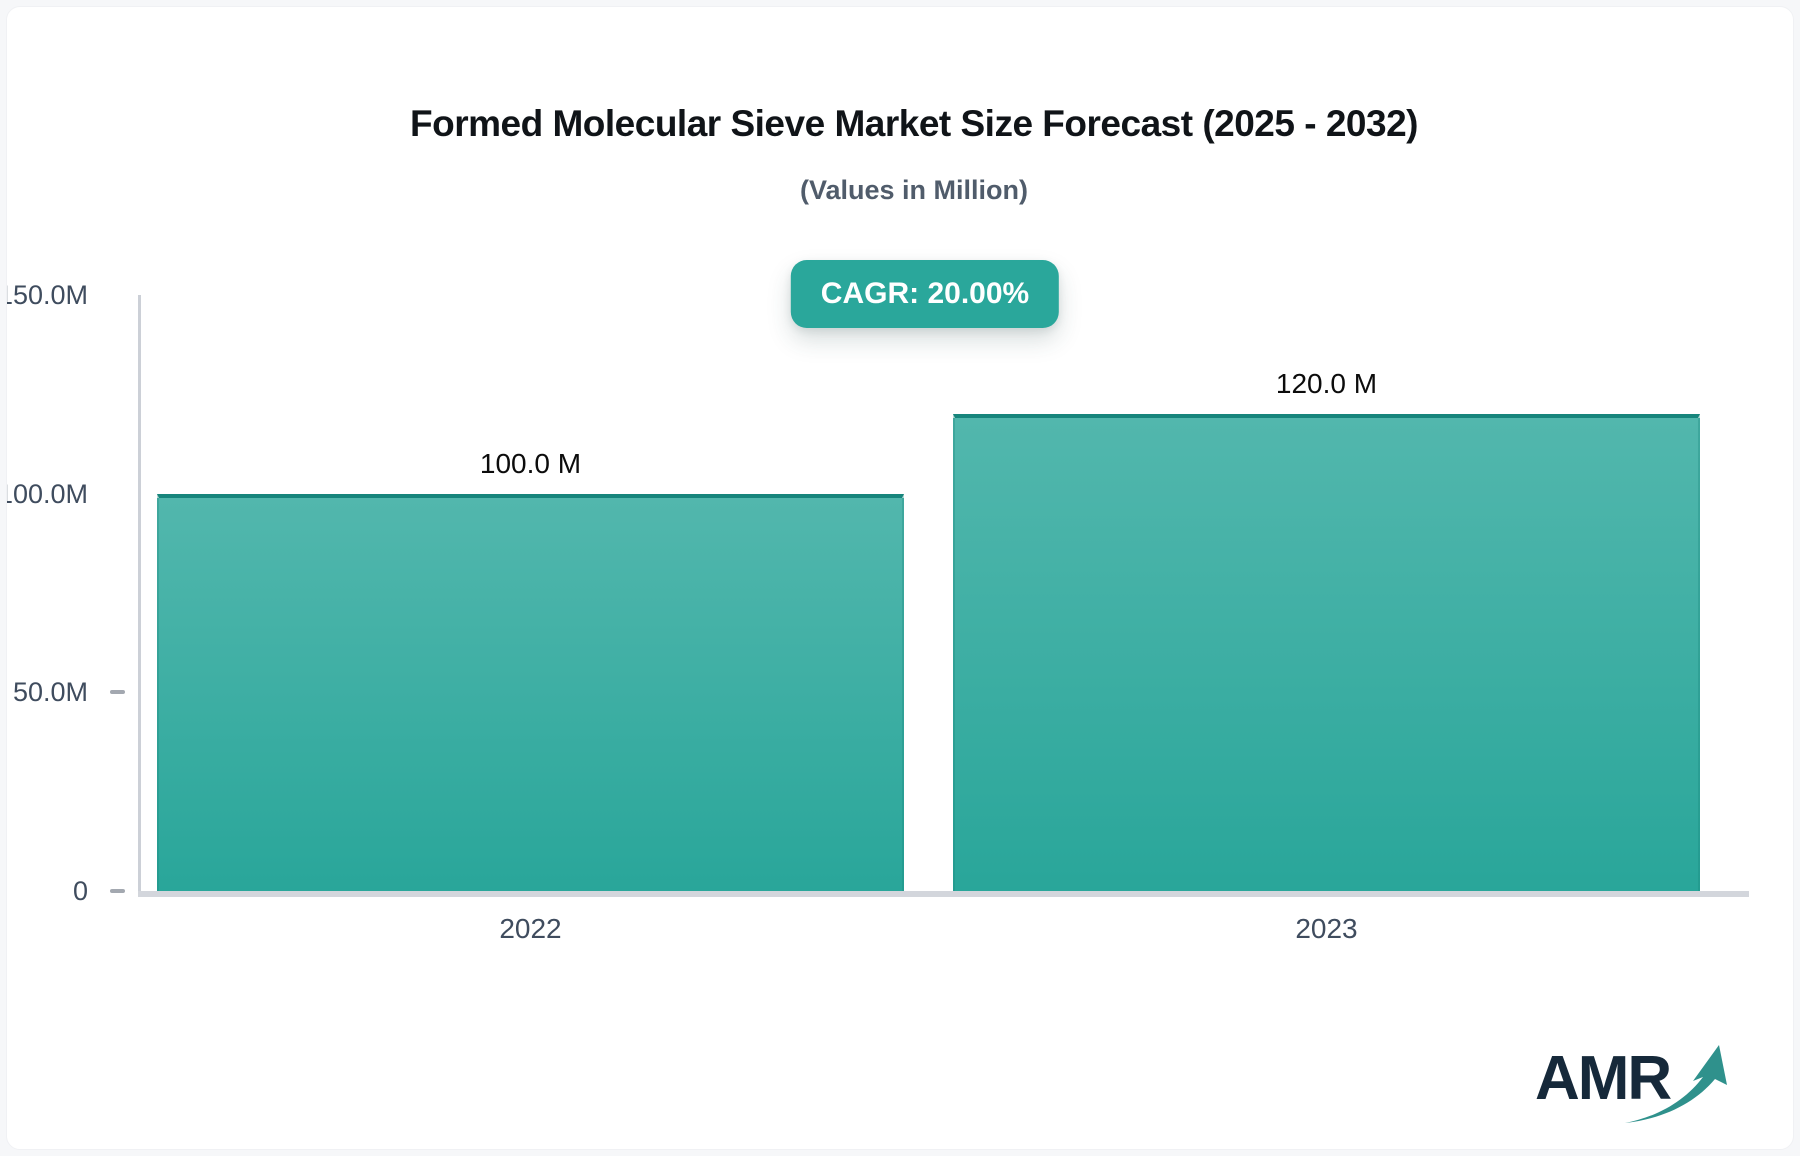 The image size is (1800, 1156). Describe the element at coordinates (925, 294) in the screenshot. I see `cagr-badge: CAGR: 20.00%` at that location.